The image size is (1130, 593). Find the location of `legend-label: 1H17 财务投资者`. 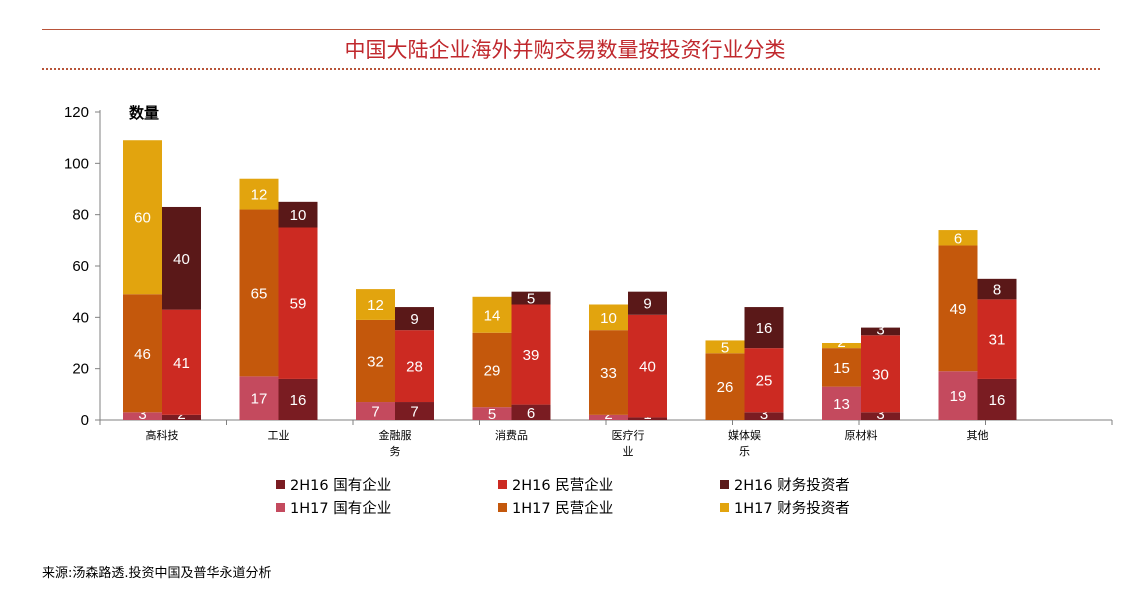

legend-label: 1H17 财务投资者 is located at coordinates (792, 509).